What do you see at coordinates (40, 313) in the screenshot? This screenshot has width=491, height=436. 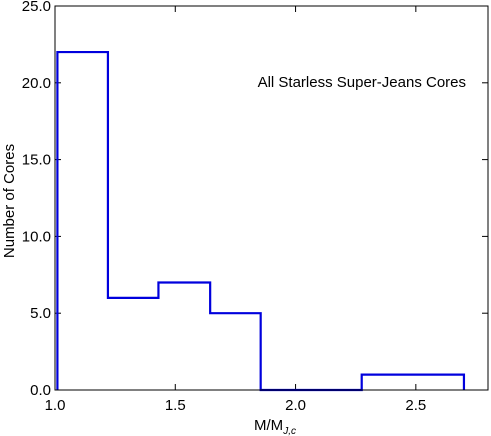 I see `y-tick-label: 5.0` at bounding box center [40, 313].